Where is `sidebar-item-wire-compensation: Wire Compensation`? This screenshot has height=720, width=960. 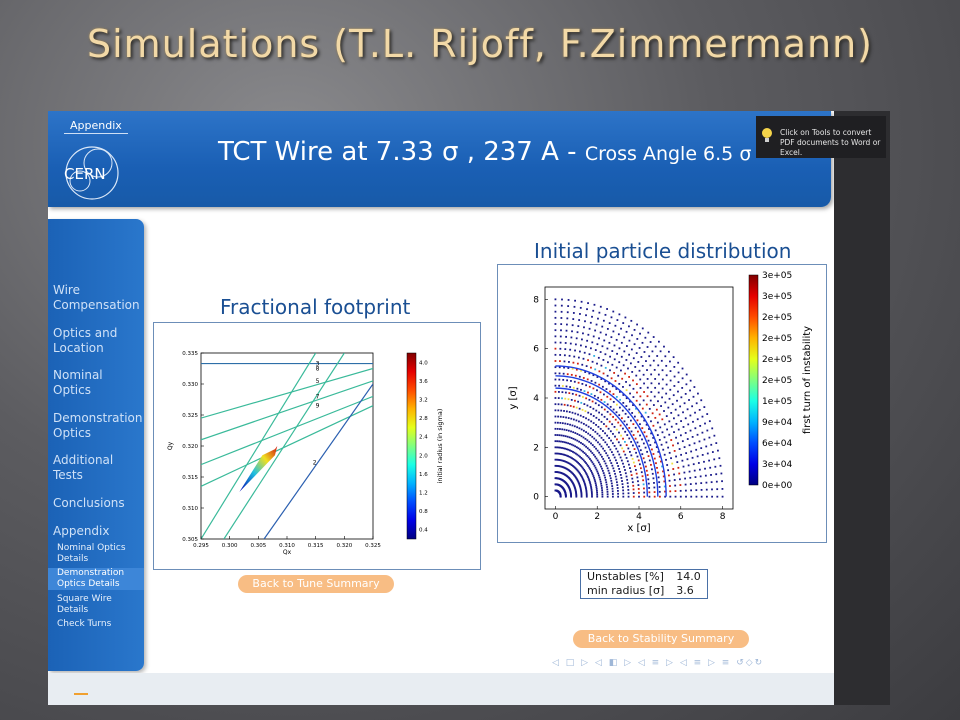
sidebar-item-wire-compensation: Wire Compensation is located at coordinates (96, 297).